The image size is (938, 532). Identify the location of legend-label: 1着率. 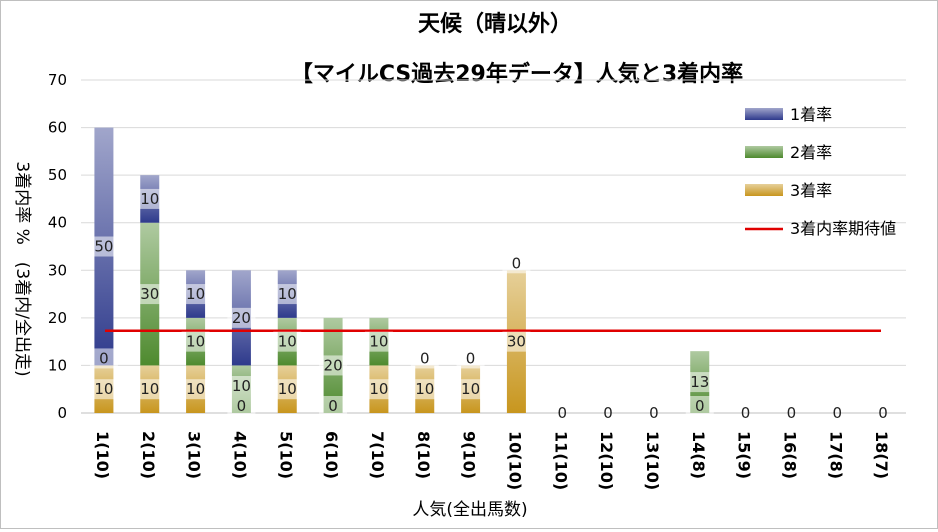
(811, 114).